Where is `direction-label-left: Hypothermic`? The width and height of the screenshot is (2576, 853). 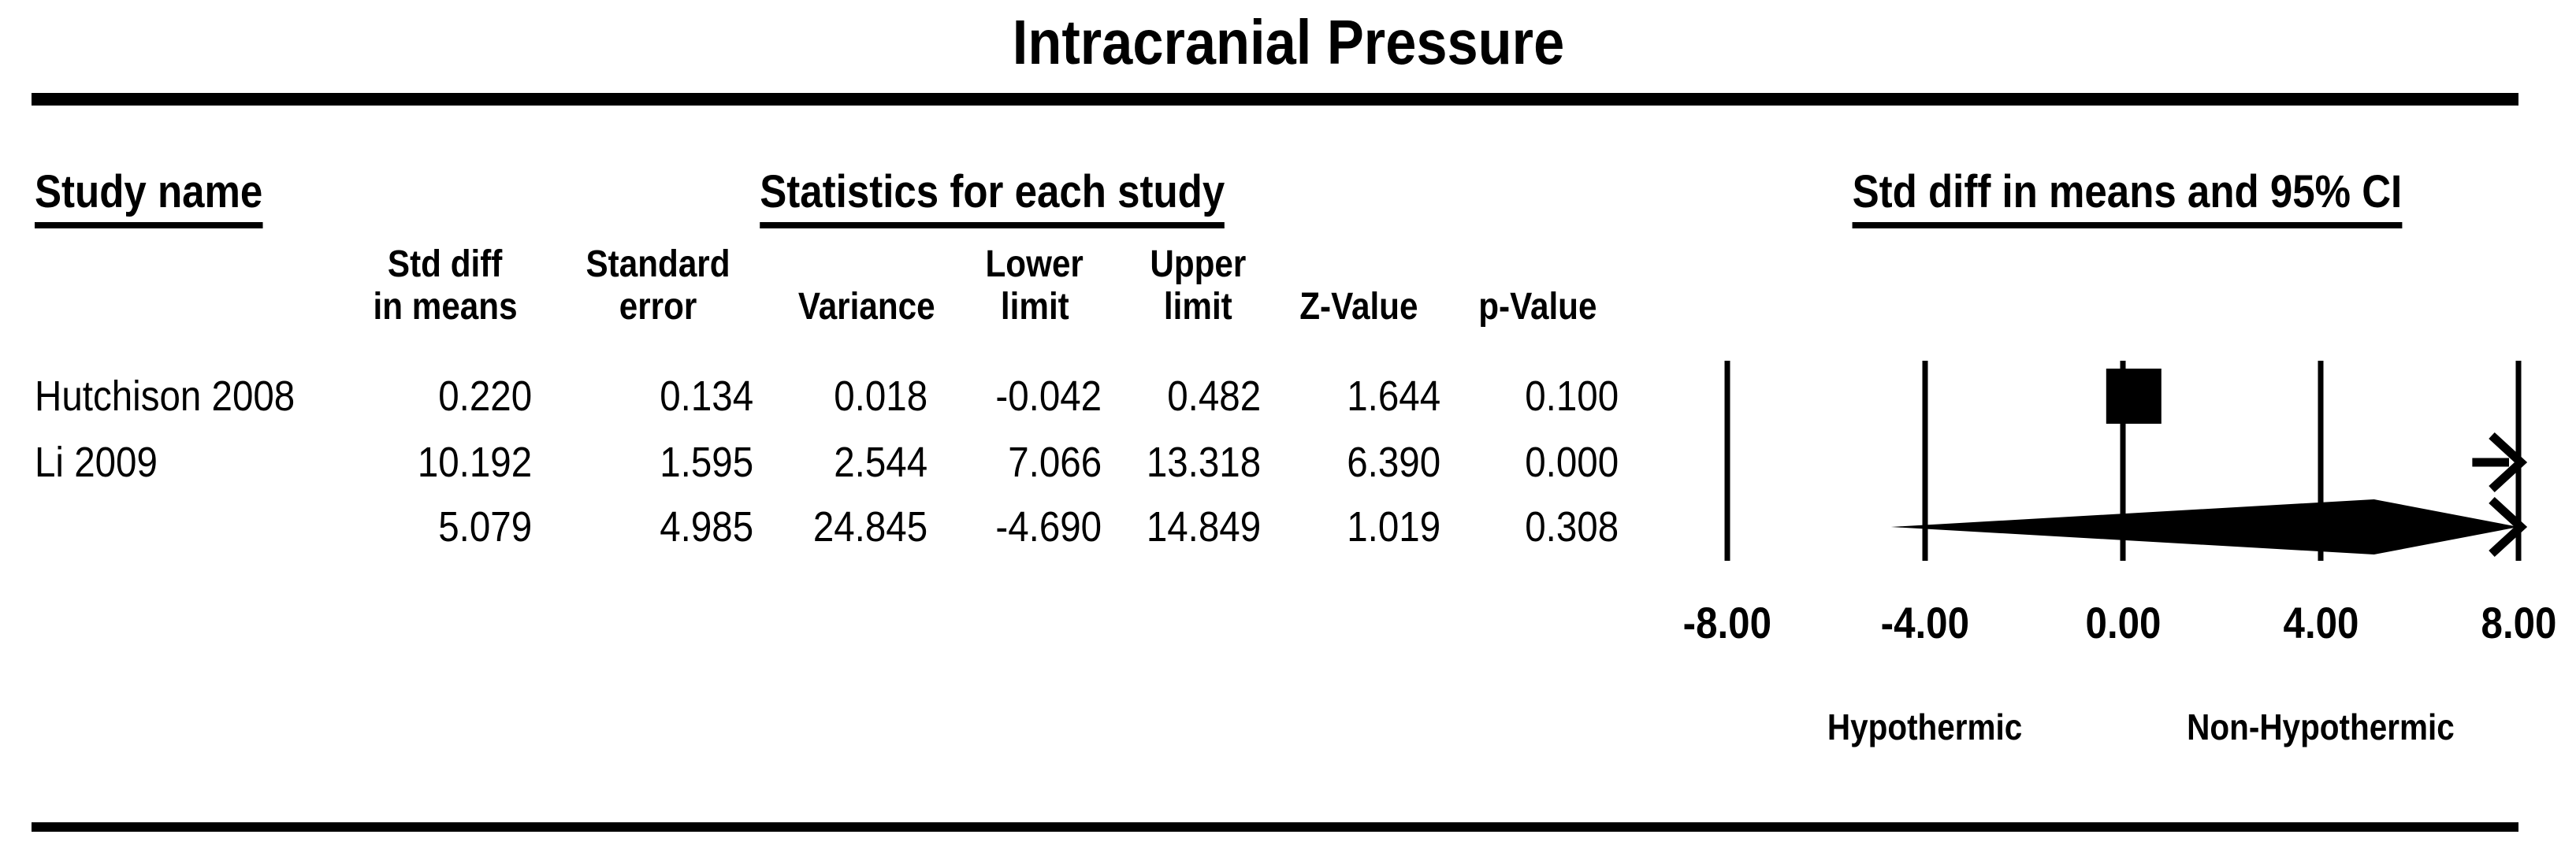 direction-label-left: Hypothermic is located at coordinates (1925, 727).